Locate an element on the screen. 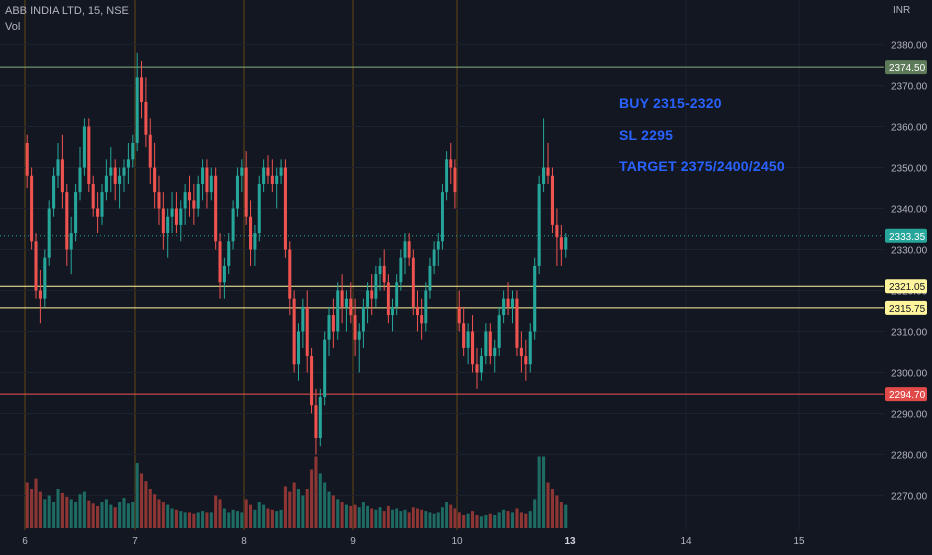  time-tick-label: 13 is located at coordinates (570, 541).